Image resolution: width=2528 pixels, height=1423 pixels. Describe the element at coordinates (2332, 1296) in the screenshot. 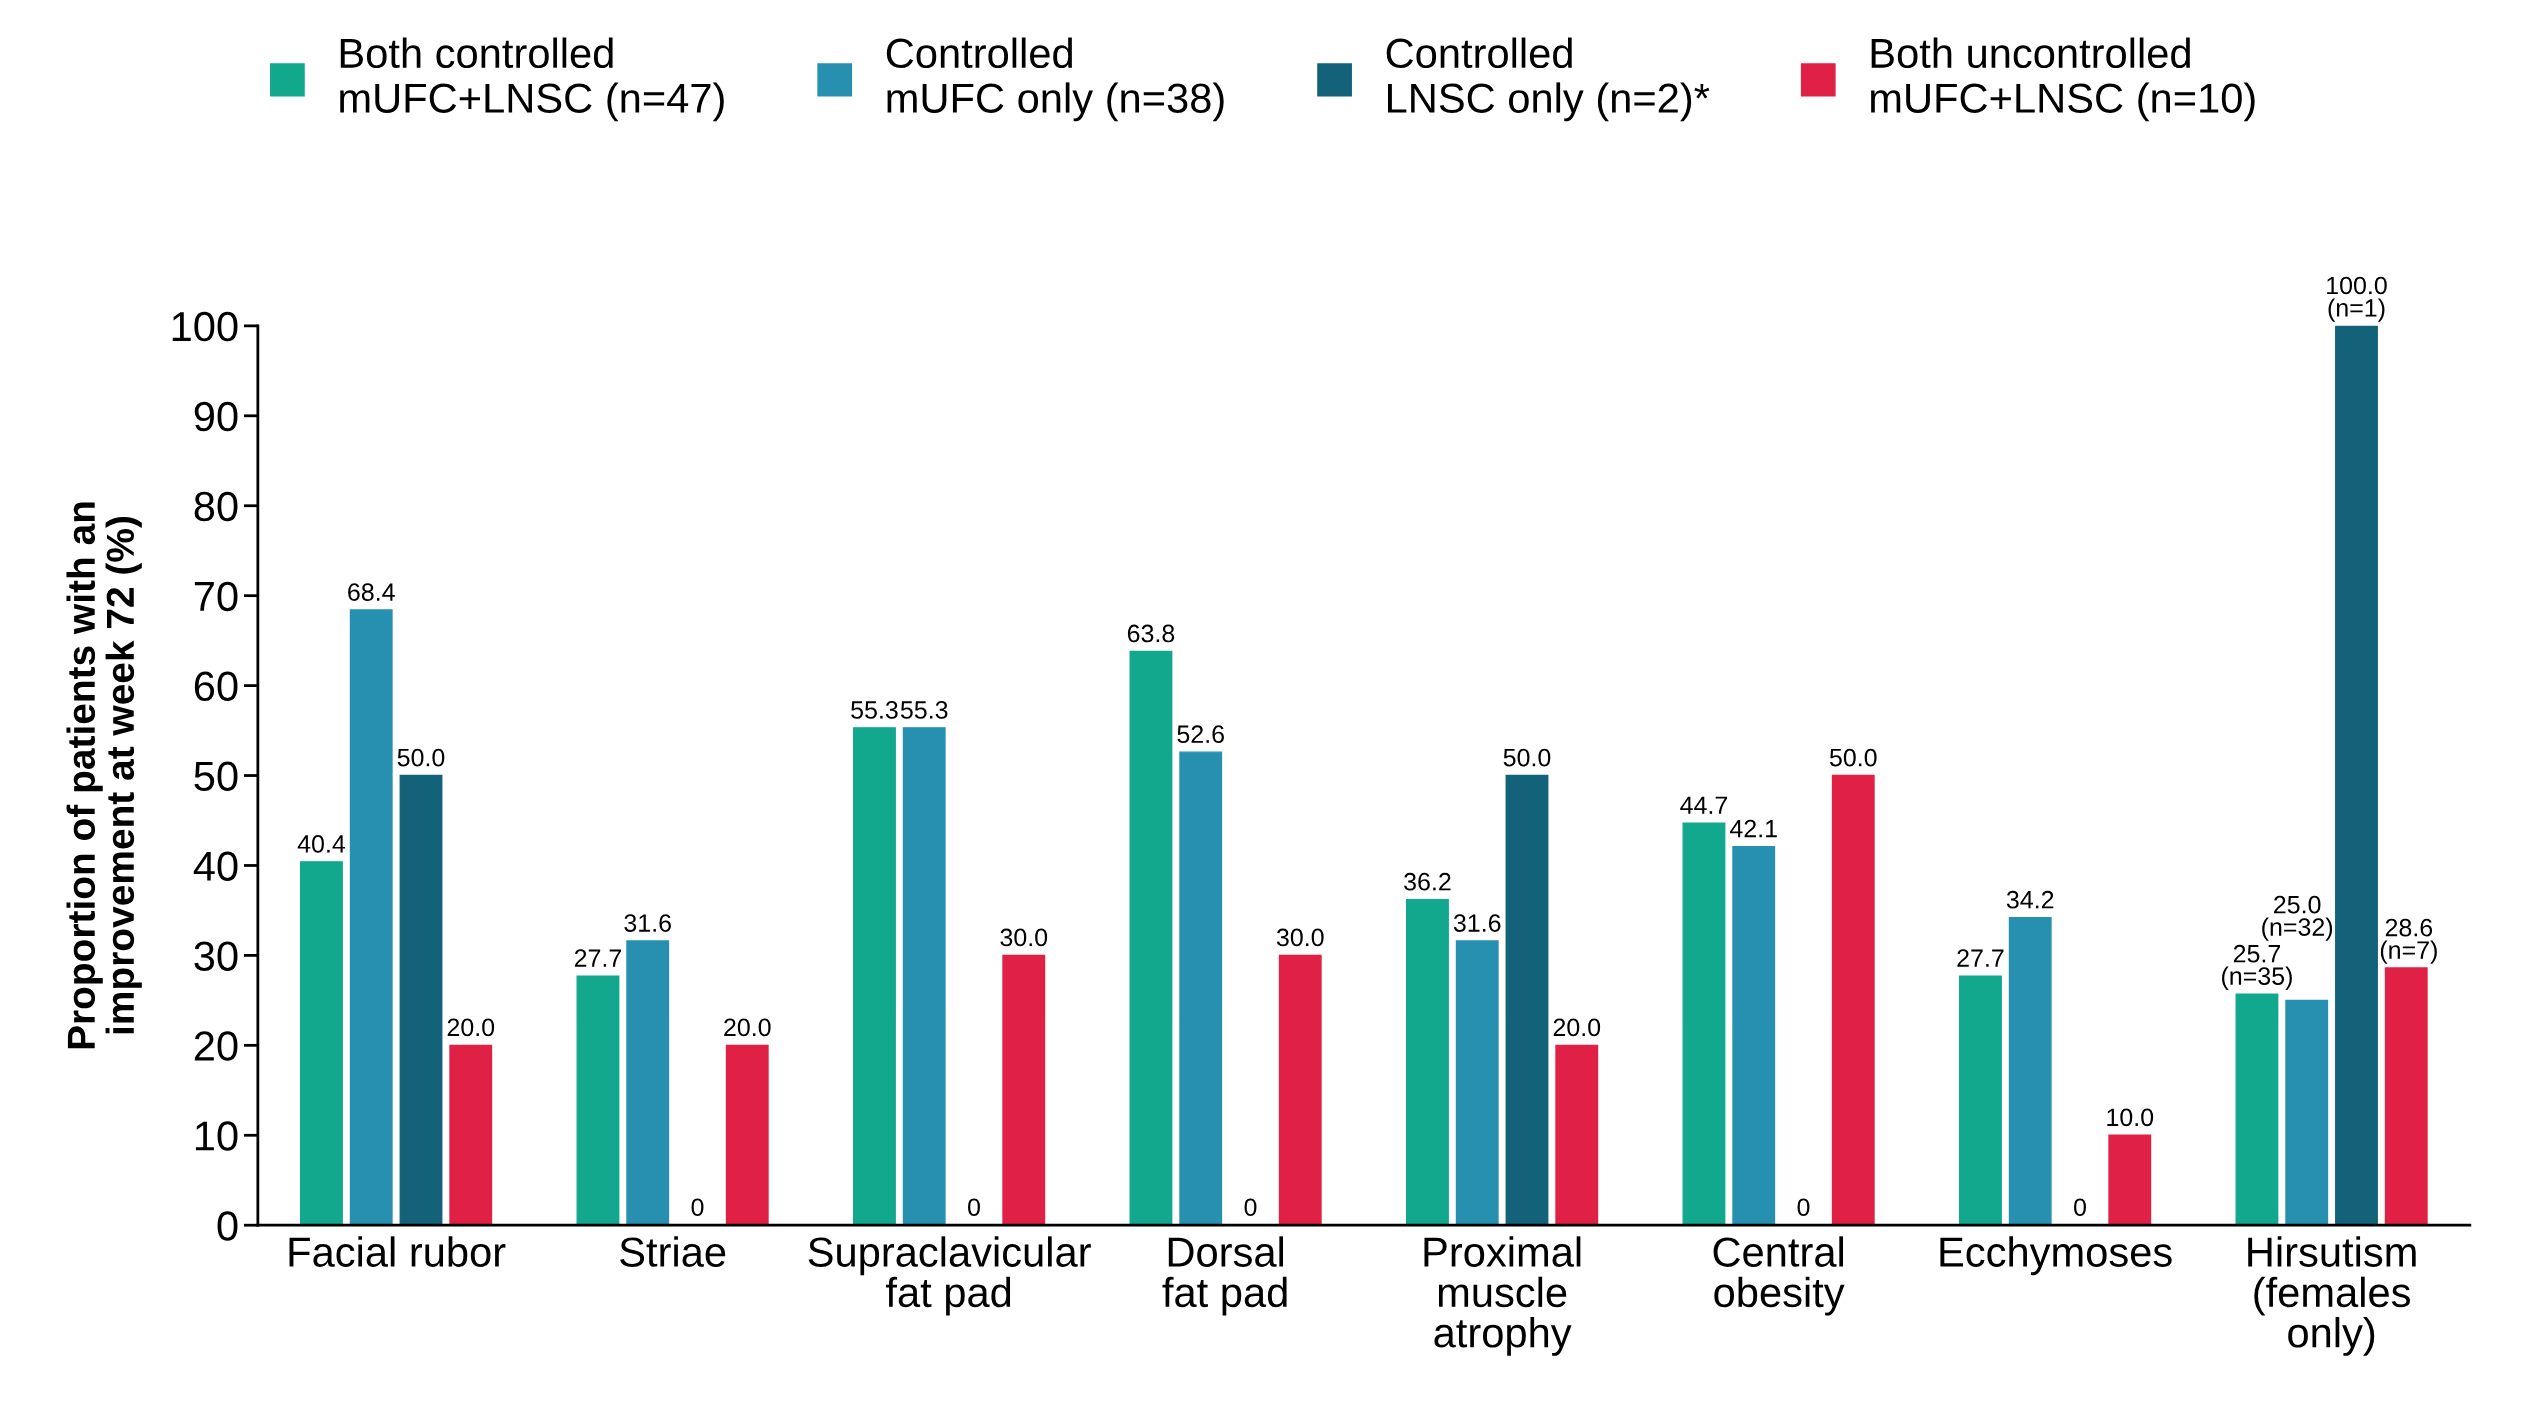

I see `x-tick-label: Hirsutism (females only)` at that location.